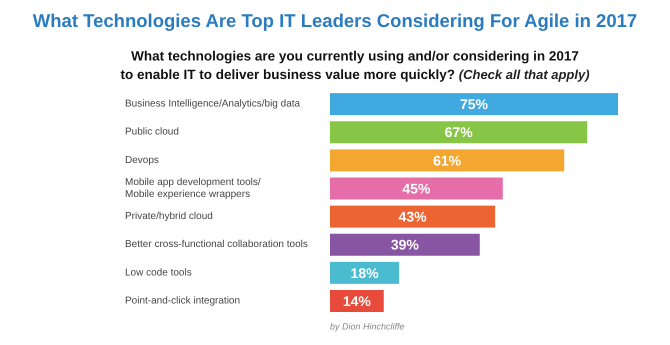  Describe the element at coordinates (142, 160) in the screenshot. I see `y-tick-label: Devops` at that location.